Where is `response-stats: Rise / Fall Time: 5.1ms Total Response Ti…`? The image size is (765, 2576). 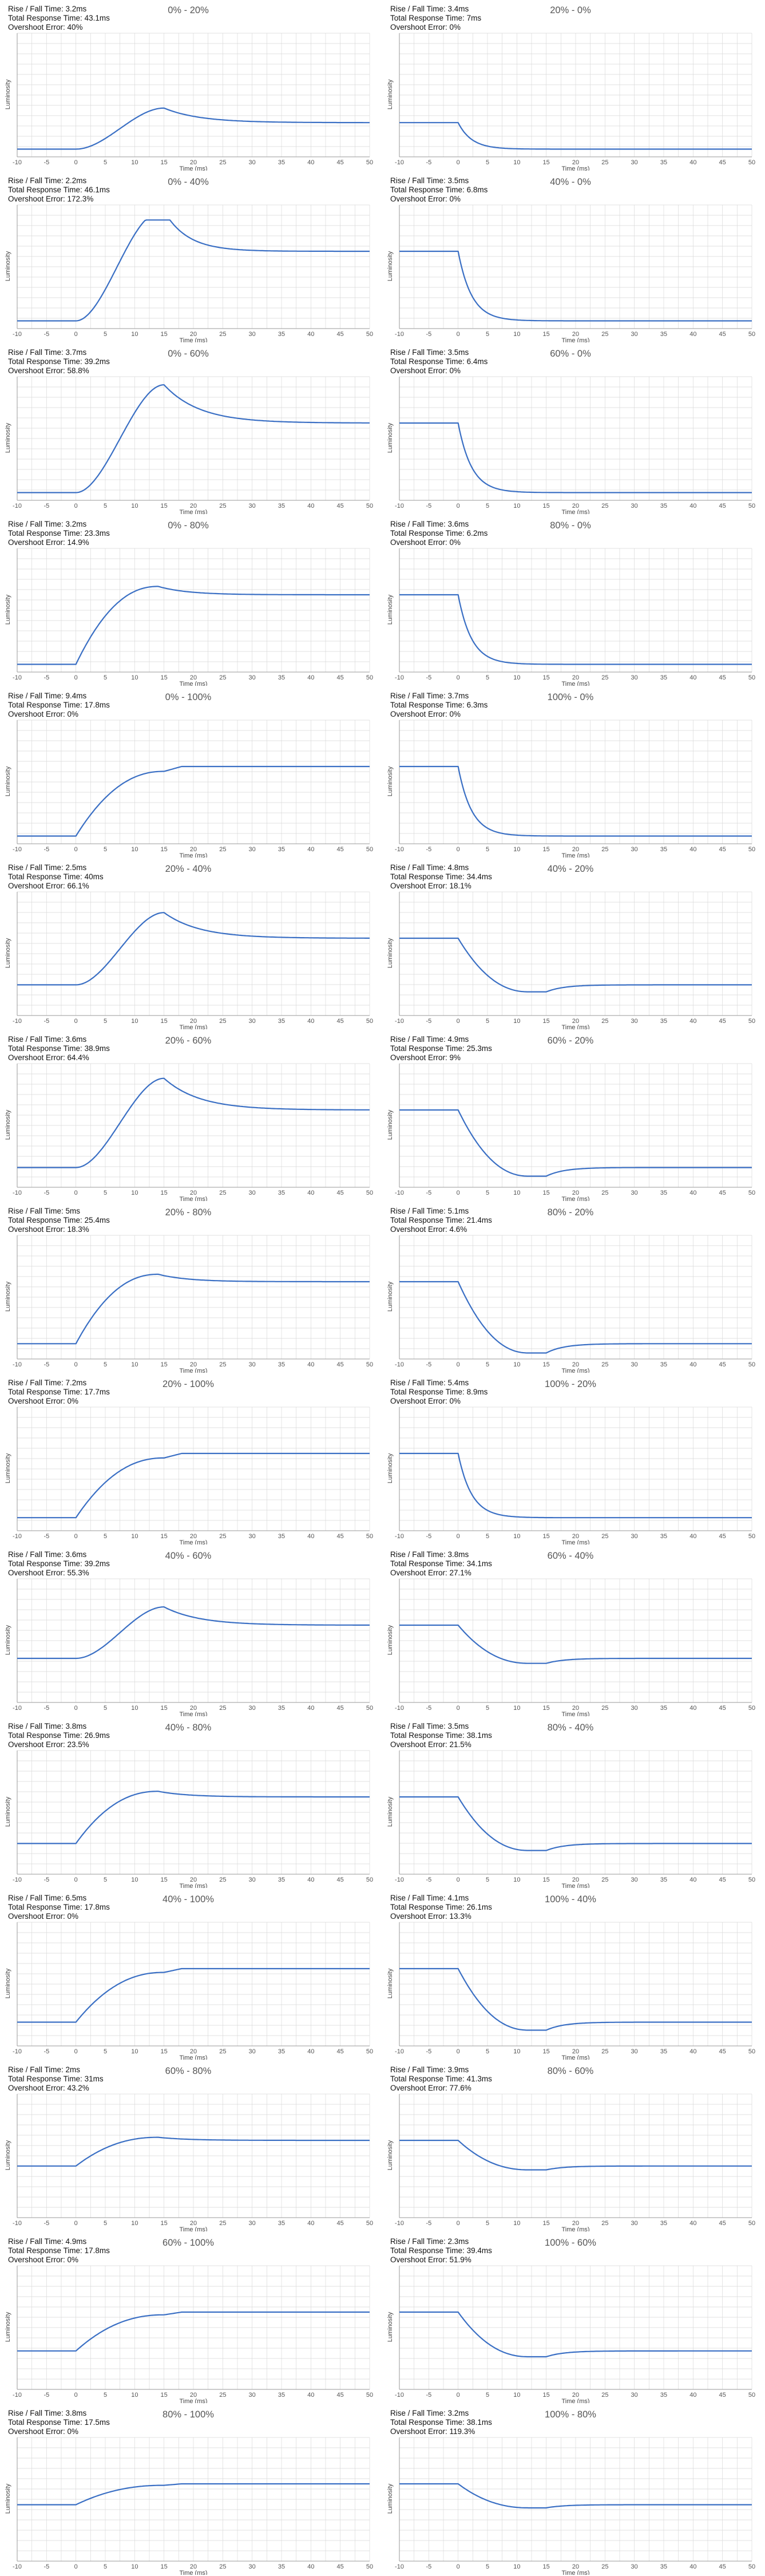
response-stats: Rise / Fall Time: 5.1ms Total Response Ti… is located at coordinates (441, 1220).